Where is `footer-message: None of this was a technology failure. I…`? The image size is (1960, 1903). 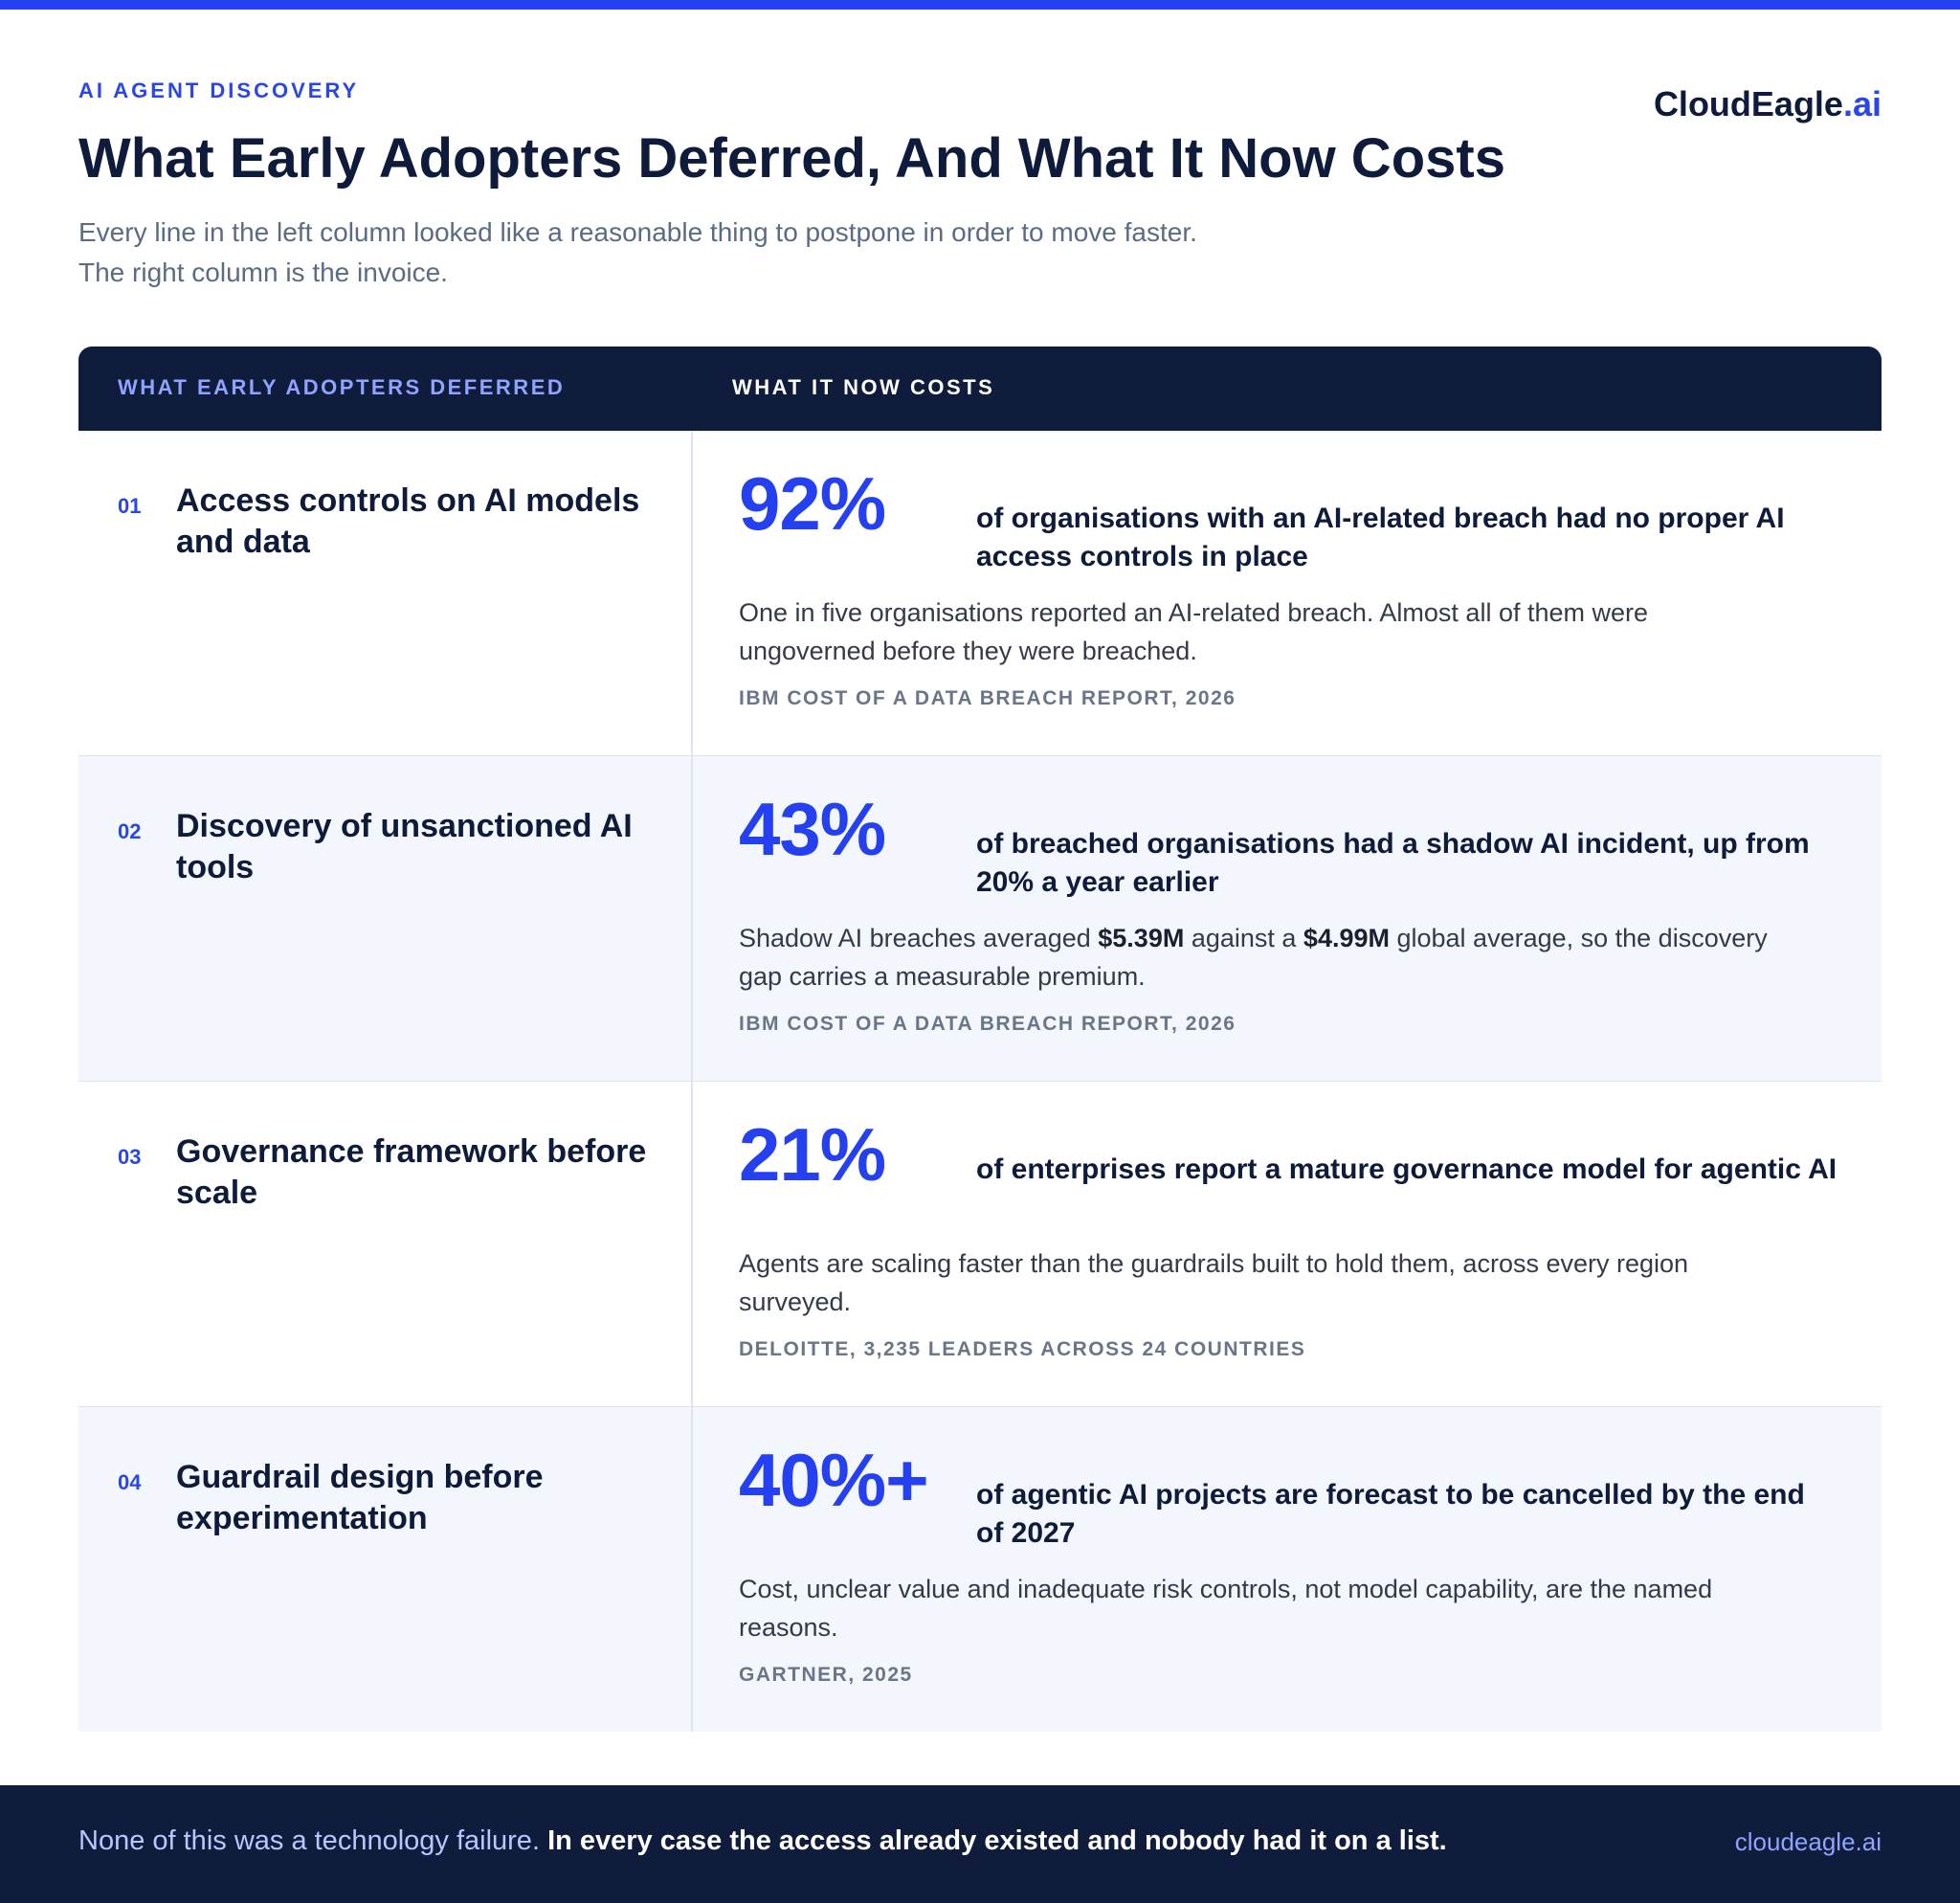
footer-message: None of this was a technology failure. I… is located at coordinates (763, 1841).